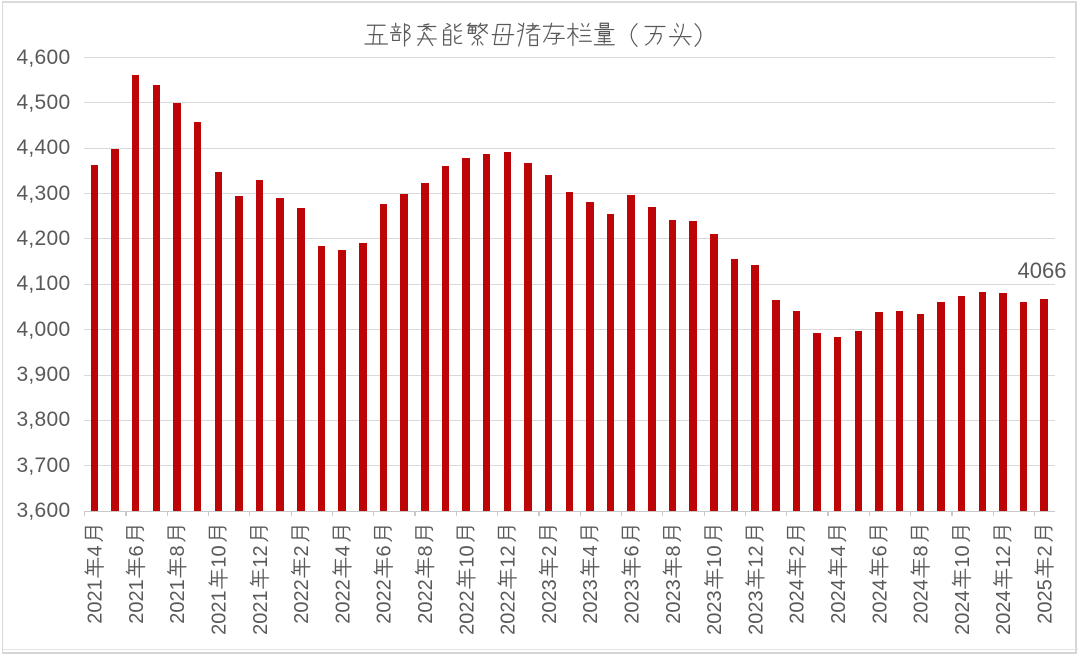 The height and width of the screenshot is (656, 1080). Describe the element at coordinates (1045, 601) in the screenshot. I see `svg-text: 2025` at that location.